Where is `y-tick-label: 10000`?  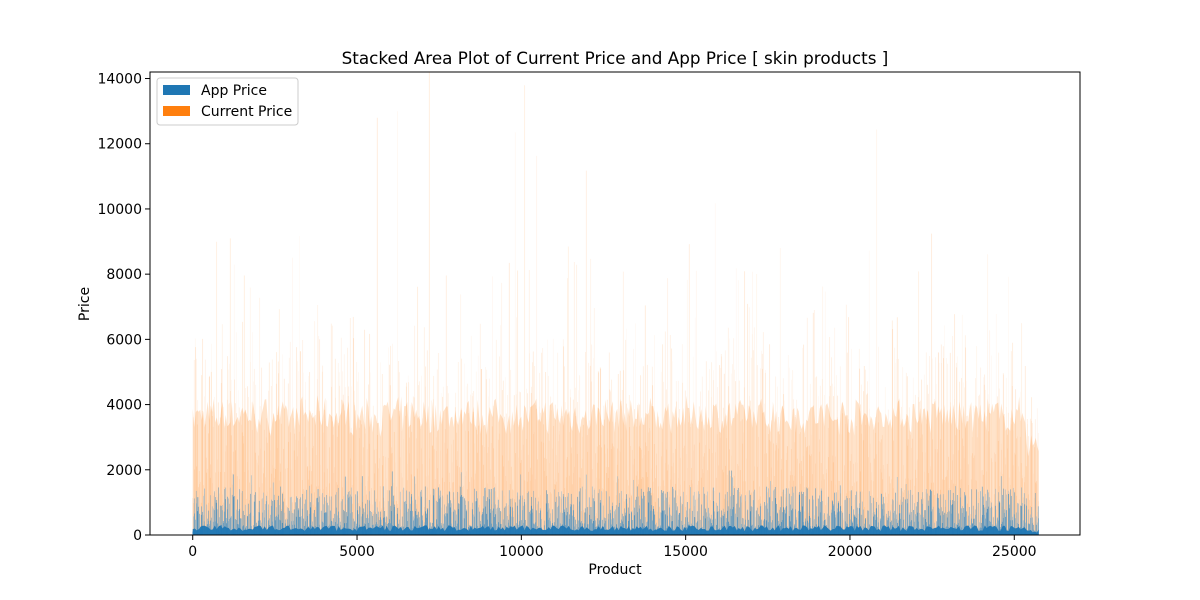
y-tick-label: 10000 is located at coordinates (119, 210).